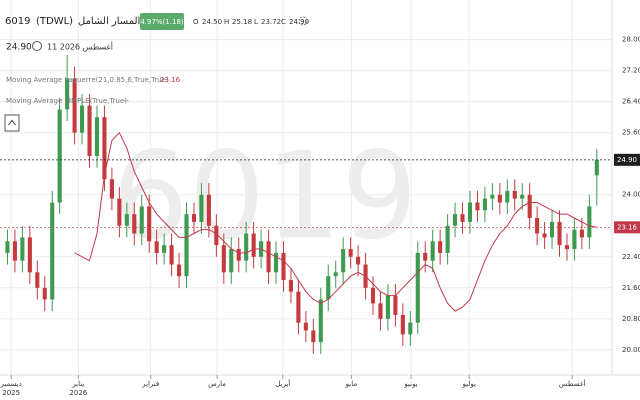 Image resolution: width=640 pixels, height=400 pixels. Describe the element at coordinates (631, 40) in the screenshot. I see `y-tick-label: 28.00` at that location.